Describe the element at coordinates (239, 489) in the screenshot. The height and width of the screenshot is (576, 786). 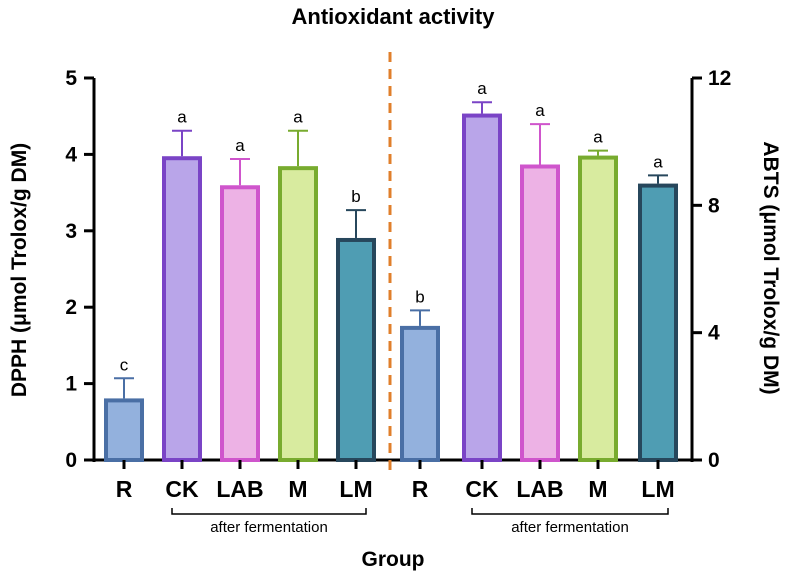
I see `category-label-left-lab: LAB` at that location.